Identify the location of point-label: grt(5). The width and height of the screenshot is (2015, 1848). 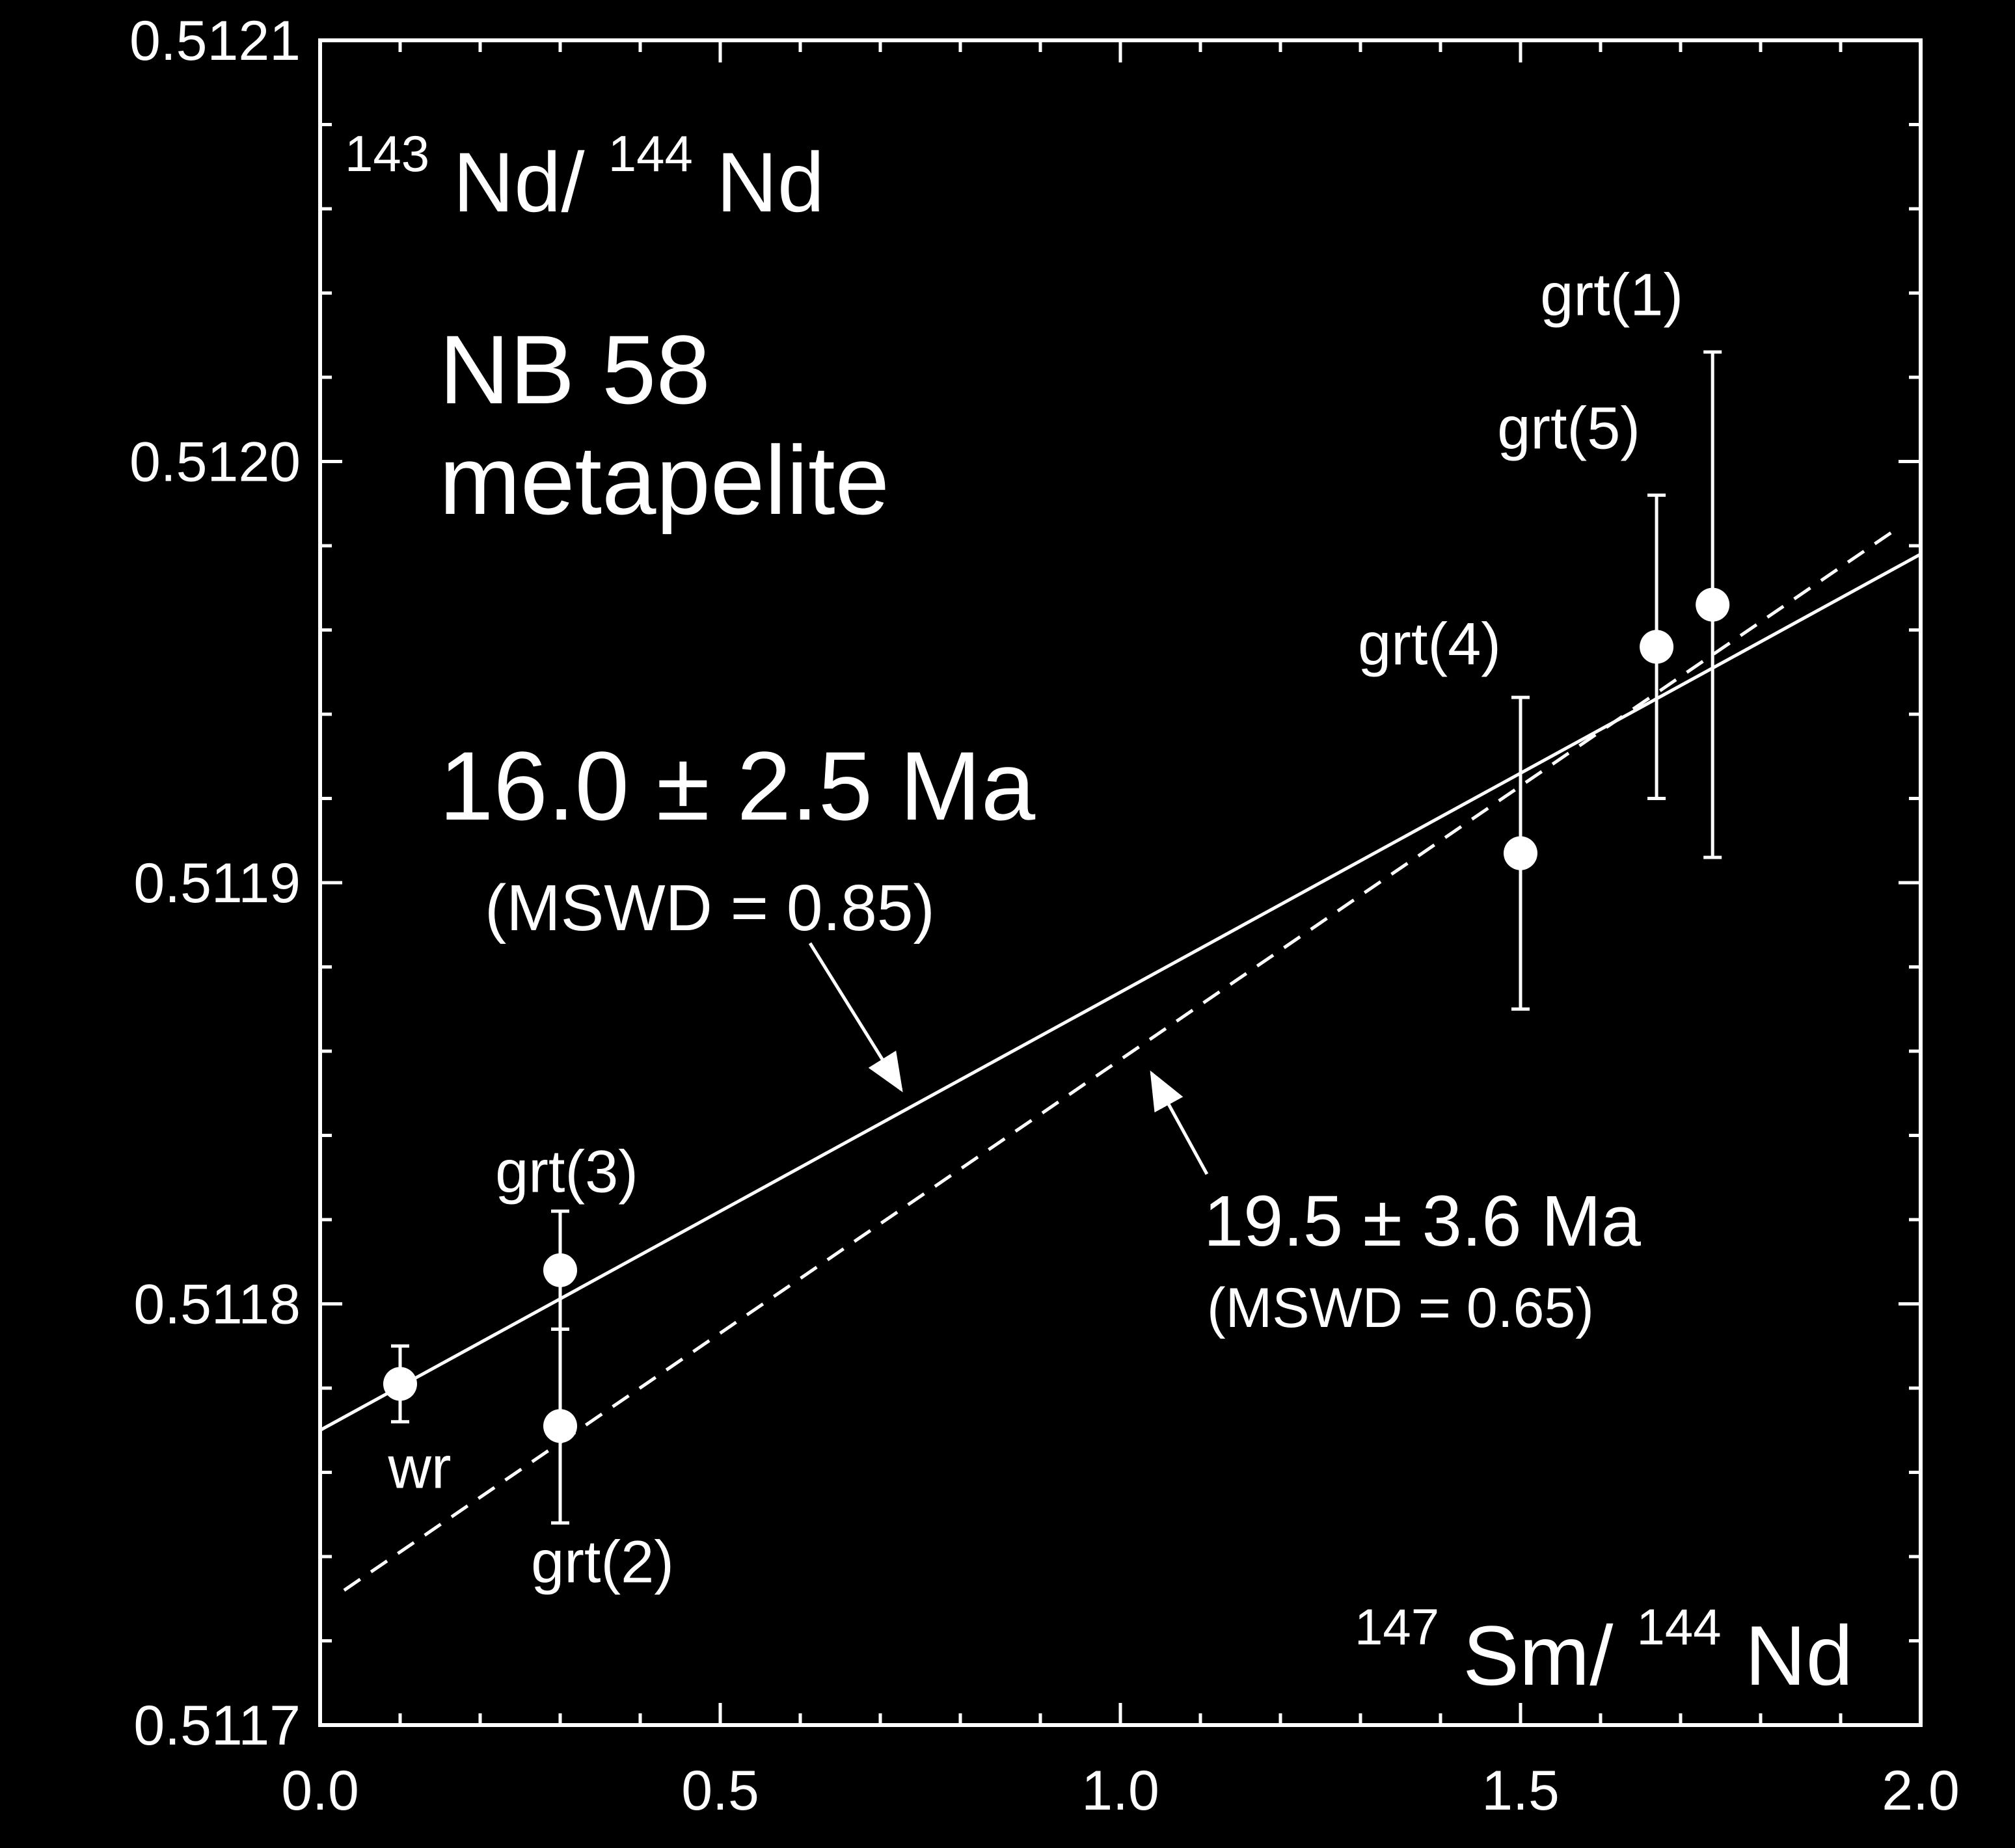
(1568, 428).